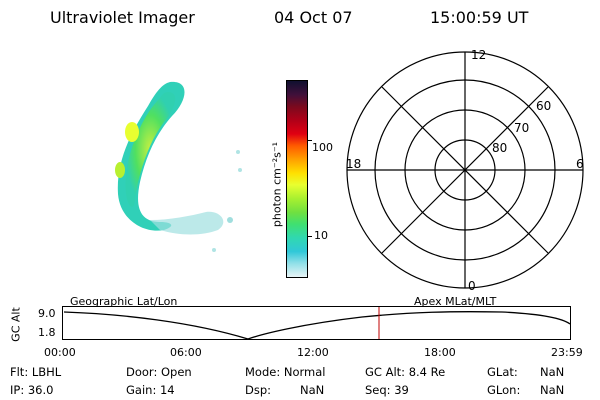  What do you see at coordinates (504, 390) in the screenshot?
I see `glon-label: GLon:` at bounding box center [504, 390].